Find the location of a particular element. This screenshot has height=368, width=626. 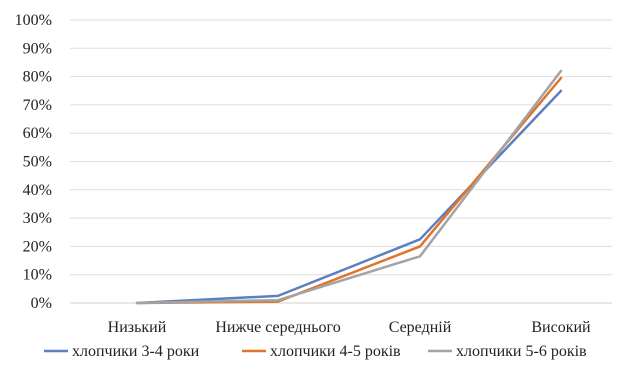

y-tick-label: 20% is located at coordinates (37, 246).